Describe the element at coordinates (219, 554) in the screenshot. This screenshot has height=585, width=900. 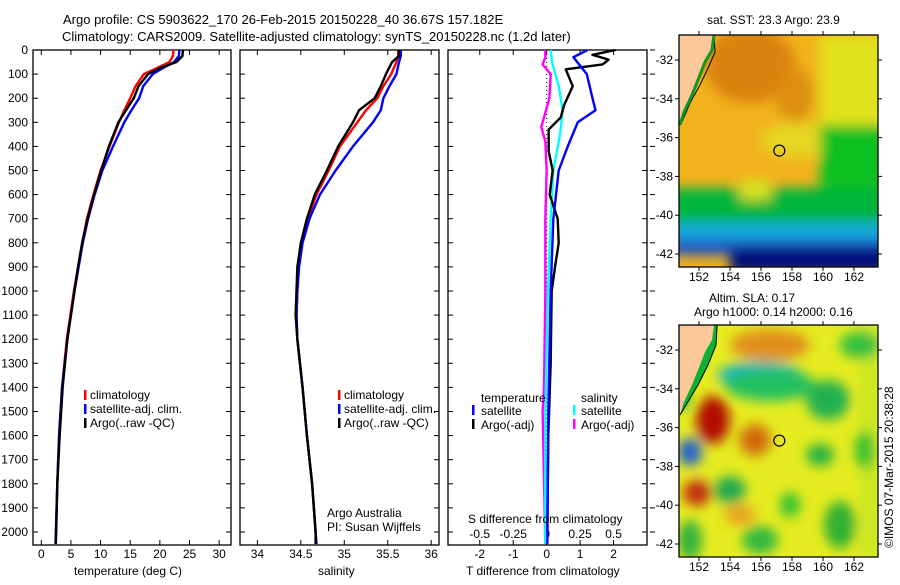
I see `x-tick-label: 30` at that location.